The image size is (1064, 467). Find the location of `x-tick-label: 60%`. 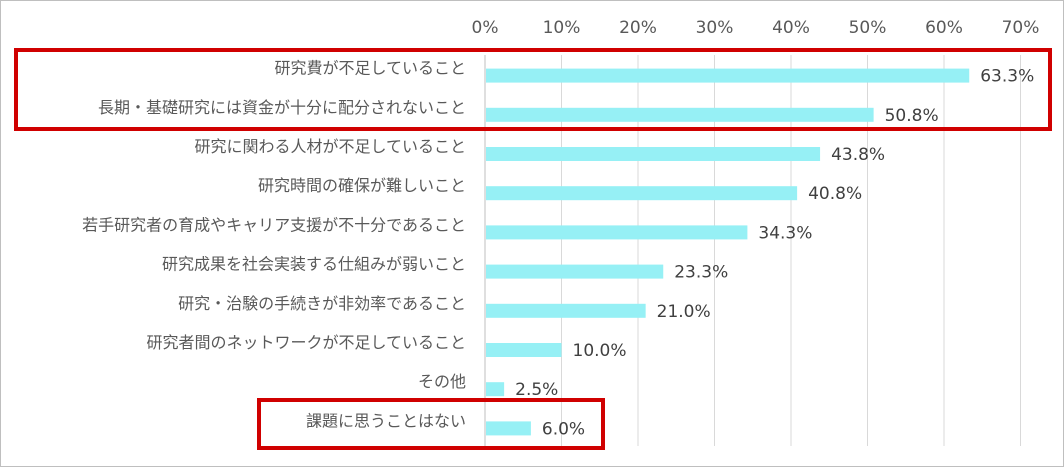

x-tick-label: 60% is located at coordinates (944, 28).